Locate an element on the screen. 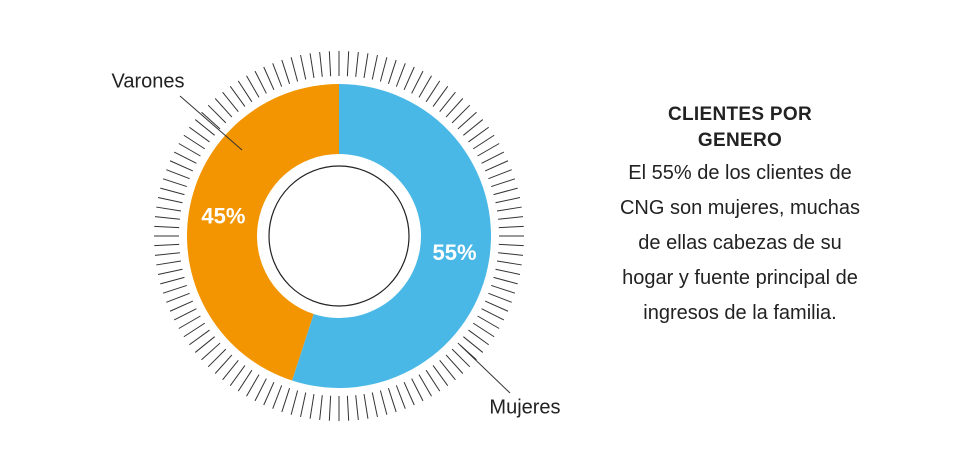  value-label: 55% is located at coordinates (455, 252).